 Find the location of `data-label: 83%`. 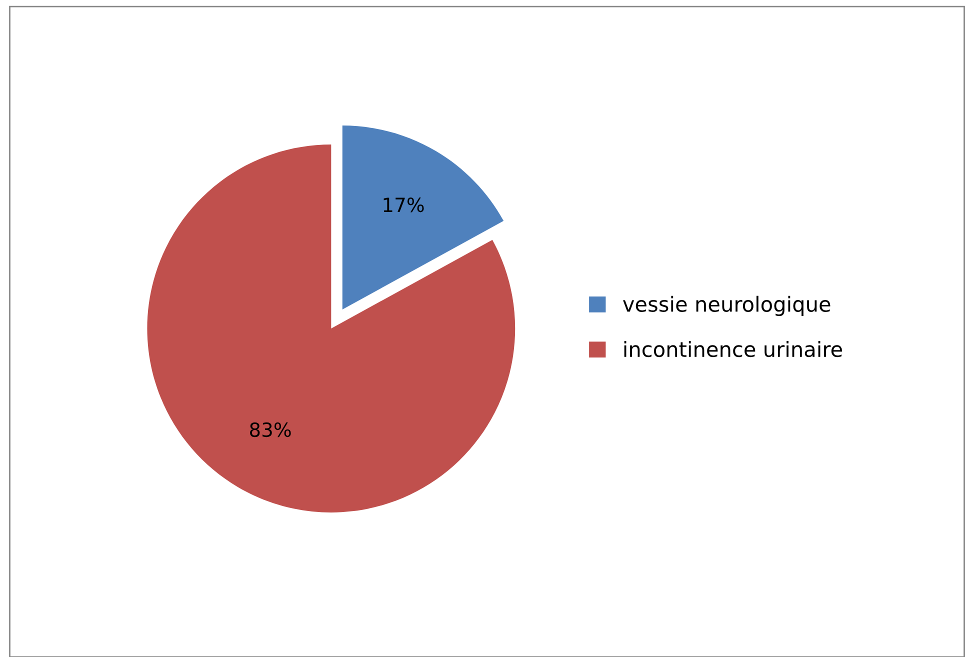

data-label: 83% is located at coordinates (270, 430).